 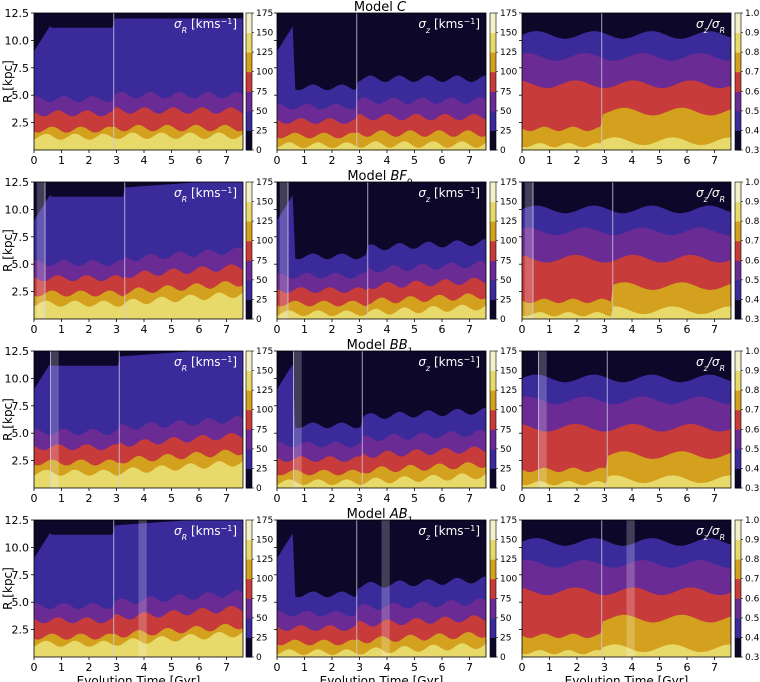 I want to click on y-tick-label: 12.5, so click(x=17, y=13).